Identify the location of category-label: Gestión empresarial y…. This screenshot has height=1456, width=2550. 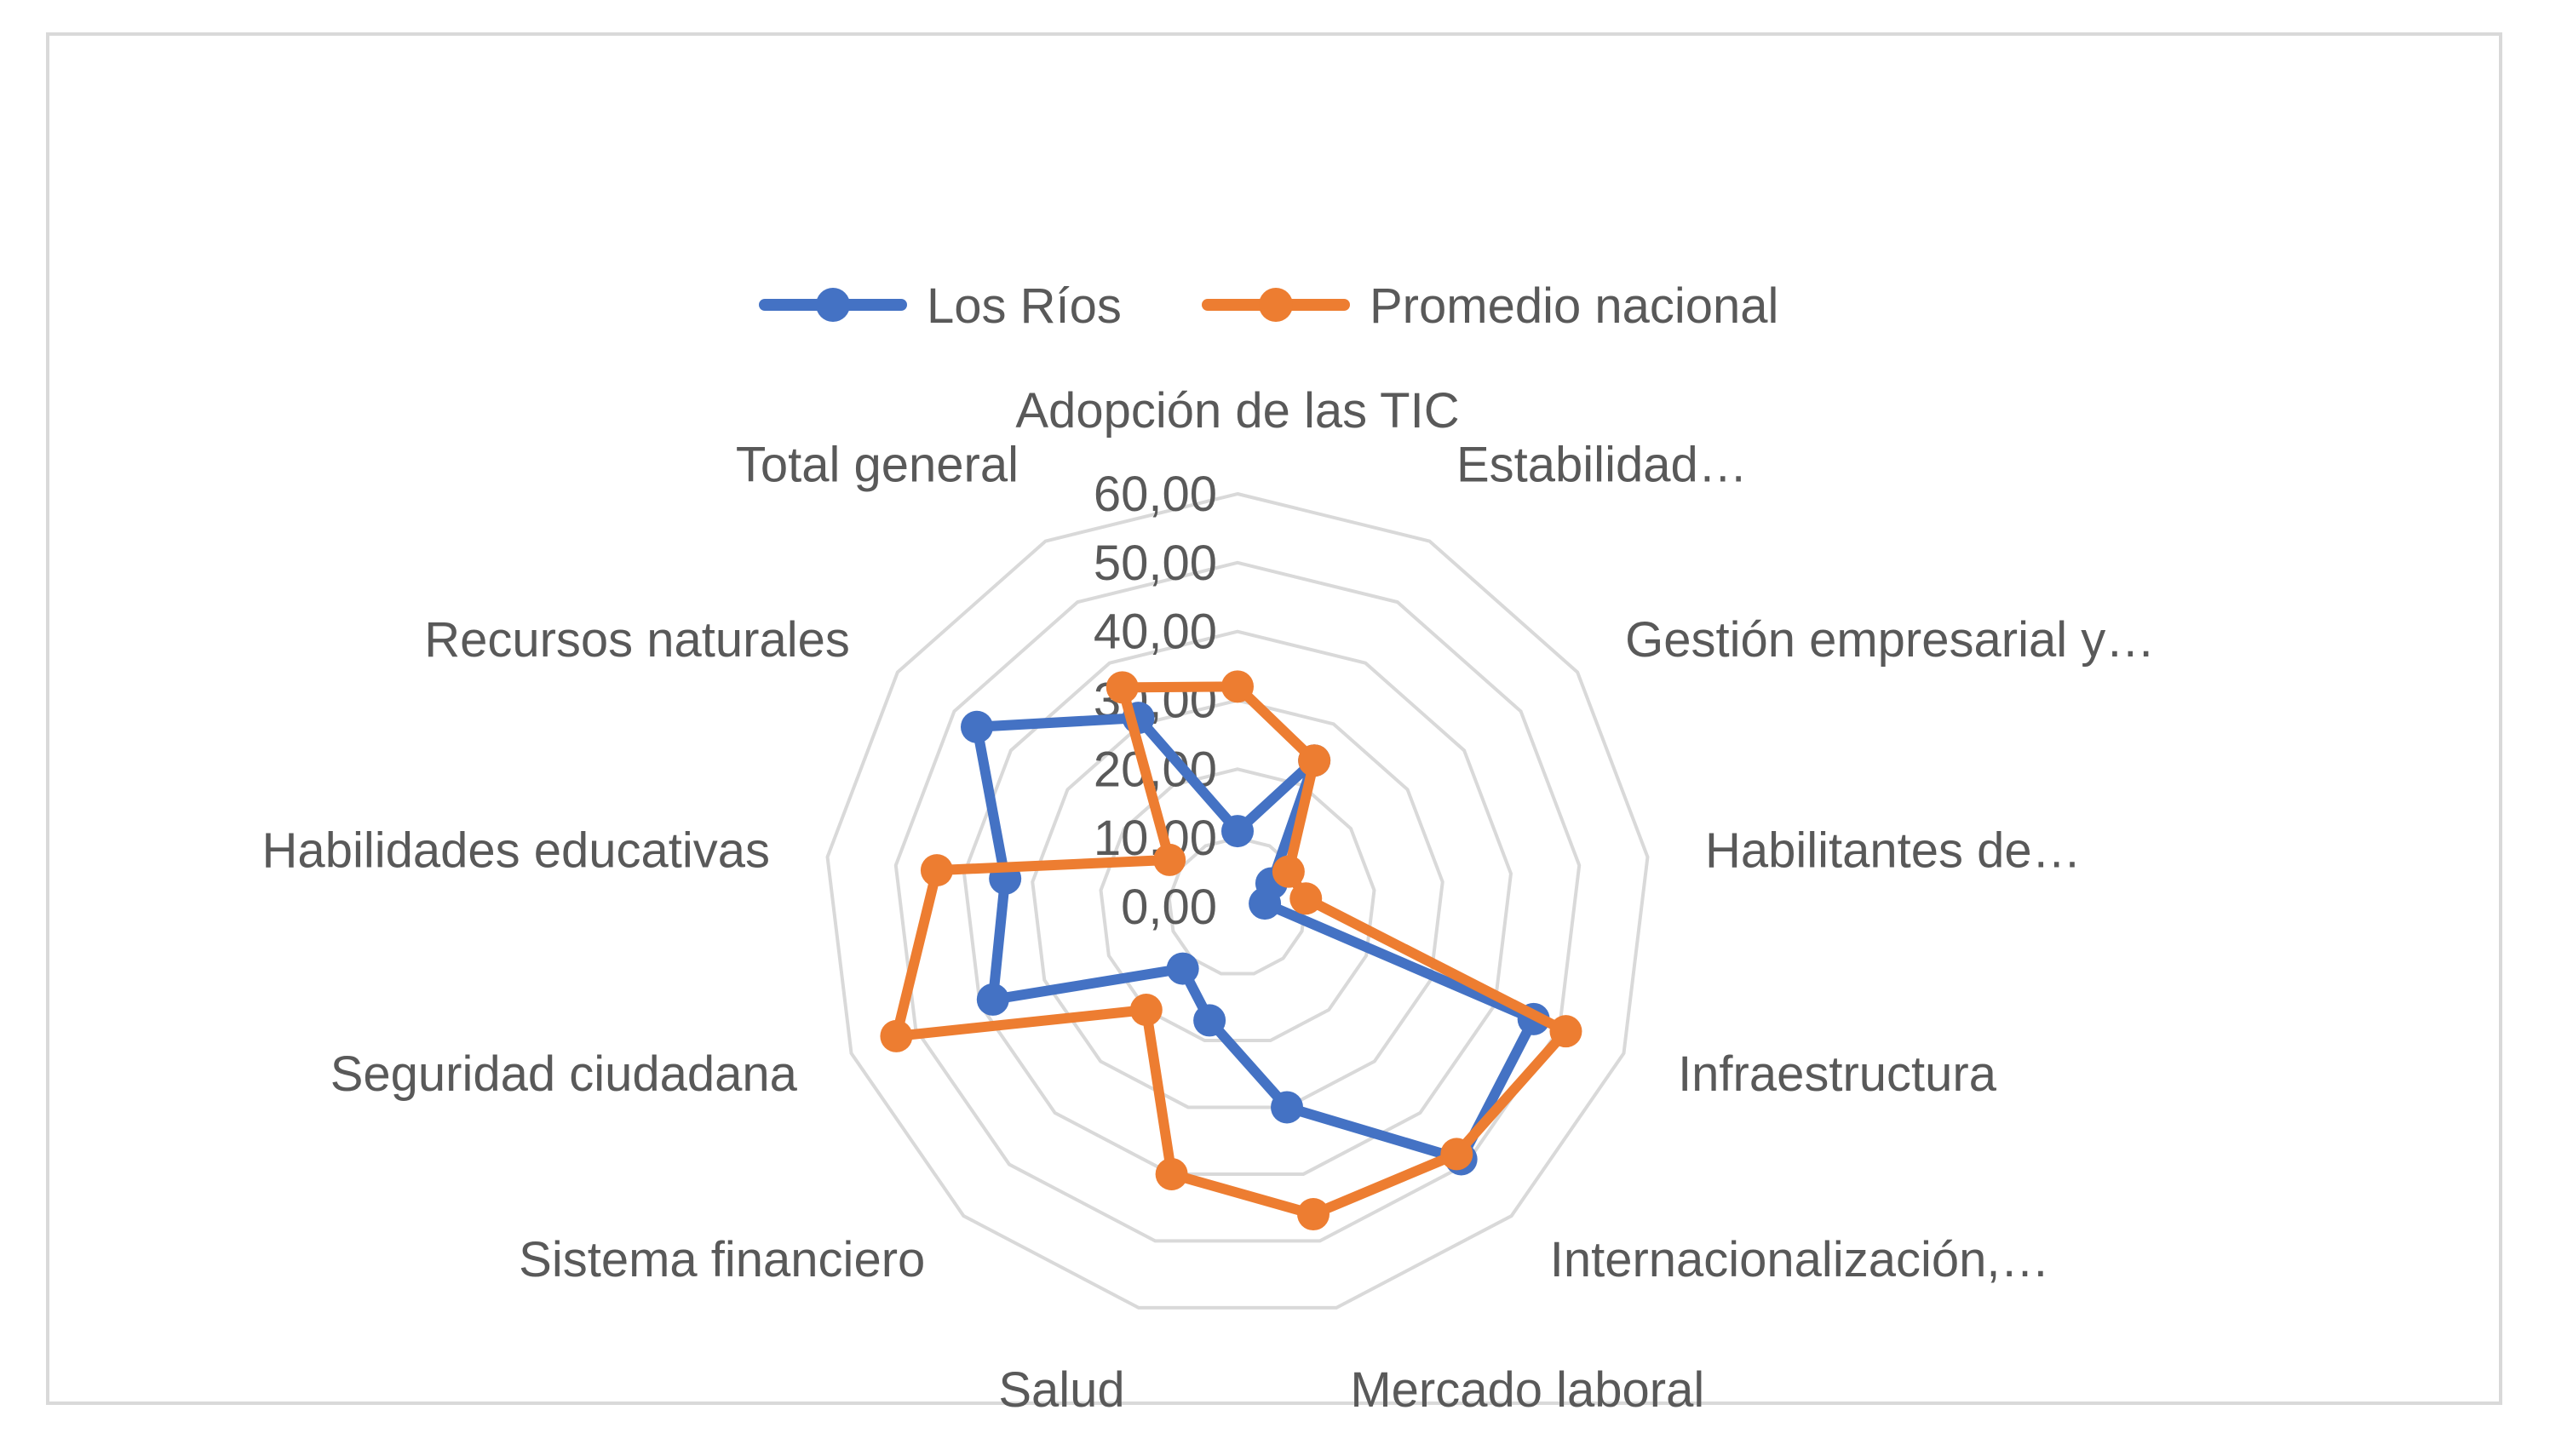
(1890, 640).